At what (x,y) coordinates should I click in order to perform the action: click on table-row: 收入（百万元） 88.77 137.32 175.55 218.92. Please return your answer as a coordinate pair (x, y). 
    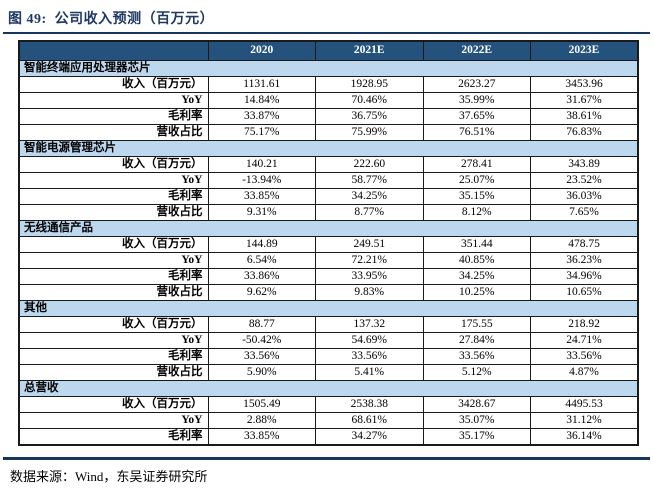
    Looking at the image, I should click on (328, 324).